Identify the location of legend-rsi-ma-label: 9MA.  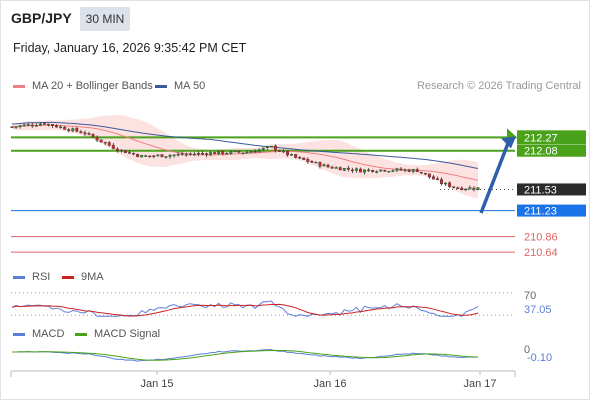
(92, 277).